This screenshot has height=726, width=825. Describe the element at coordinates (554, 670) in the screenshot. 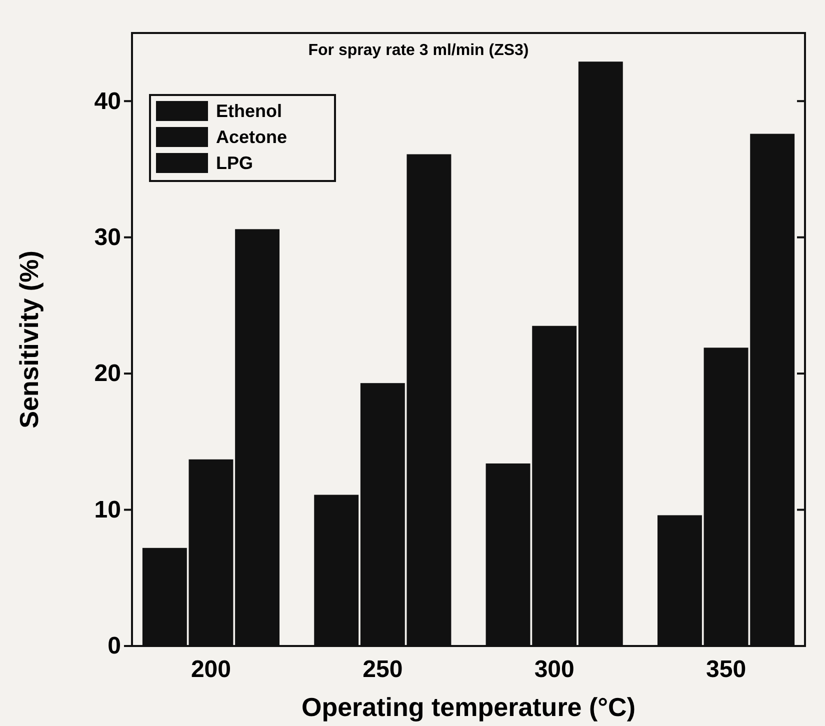

I see `x-tick-label: 300` at that location.